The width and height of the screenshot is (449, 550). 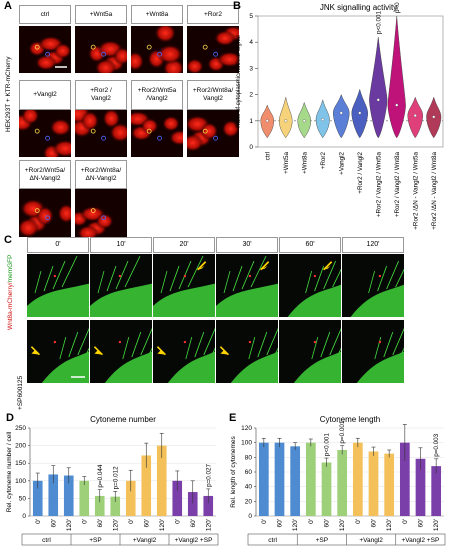 What do you see at coordinates (373, 245) in the screenshot?
I see `time-point-label: 120'` at bounding box center [373, 245].